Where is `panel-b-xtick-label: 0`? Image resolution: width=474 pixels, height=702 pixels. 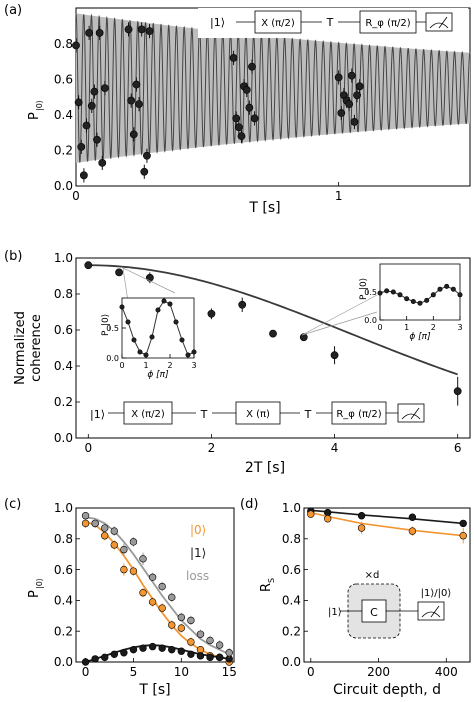
panel-b-xtick-label: 0 is located at coordinates (88, 448).